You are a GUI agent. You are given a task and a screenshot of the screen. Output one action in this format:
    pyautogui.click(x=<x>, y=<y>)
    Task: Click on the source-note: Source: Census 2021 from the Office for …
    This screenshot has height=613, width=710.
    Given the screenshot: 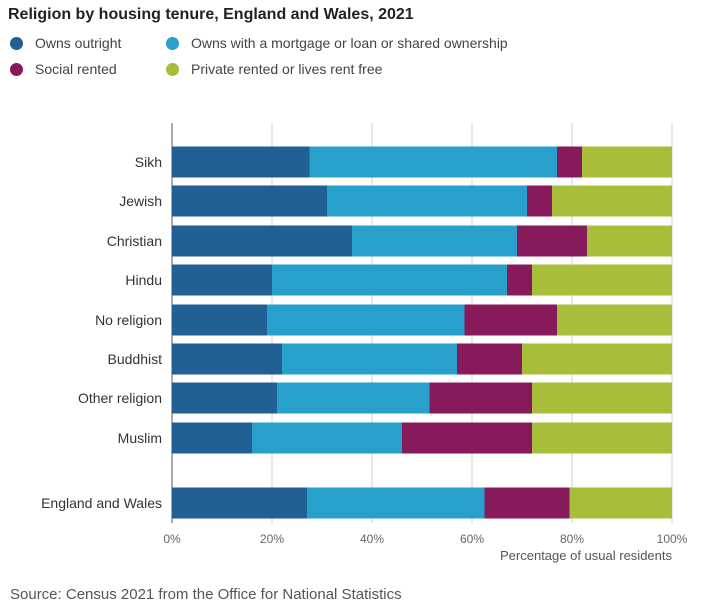 What is the action you would take?
    pyautogui.click(x=206, y=594)
    